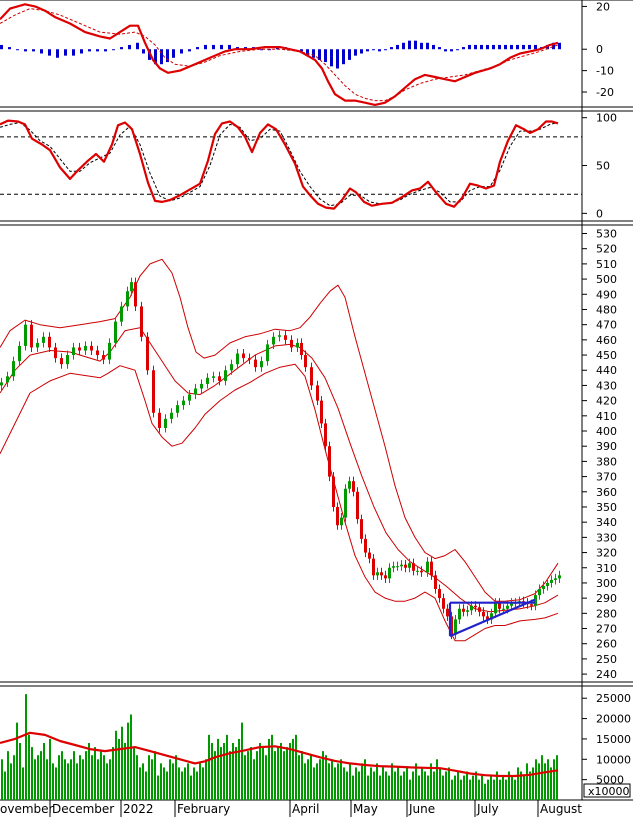 The height and width of the screenshot is (817, 633). Describe the element at coordinates (279, 164) in the screenshot. I see `oscillator-slow-line` at that location.